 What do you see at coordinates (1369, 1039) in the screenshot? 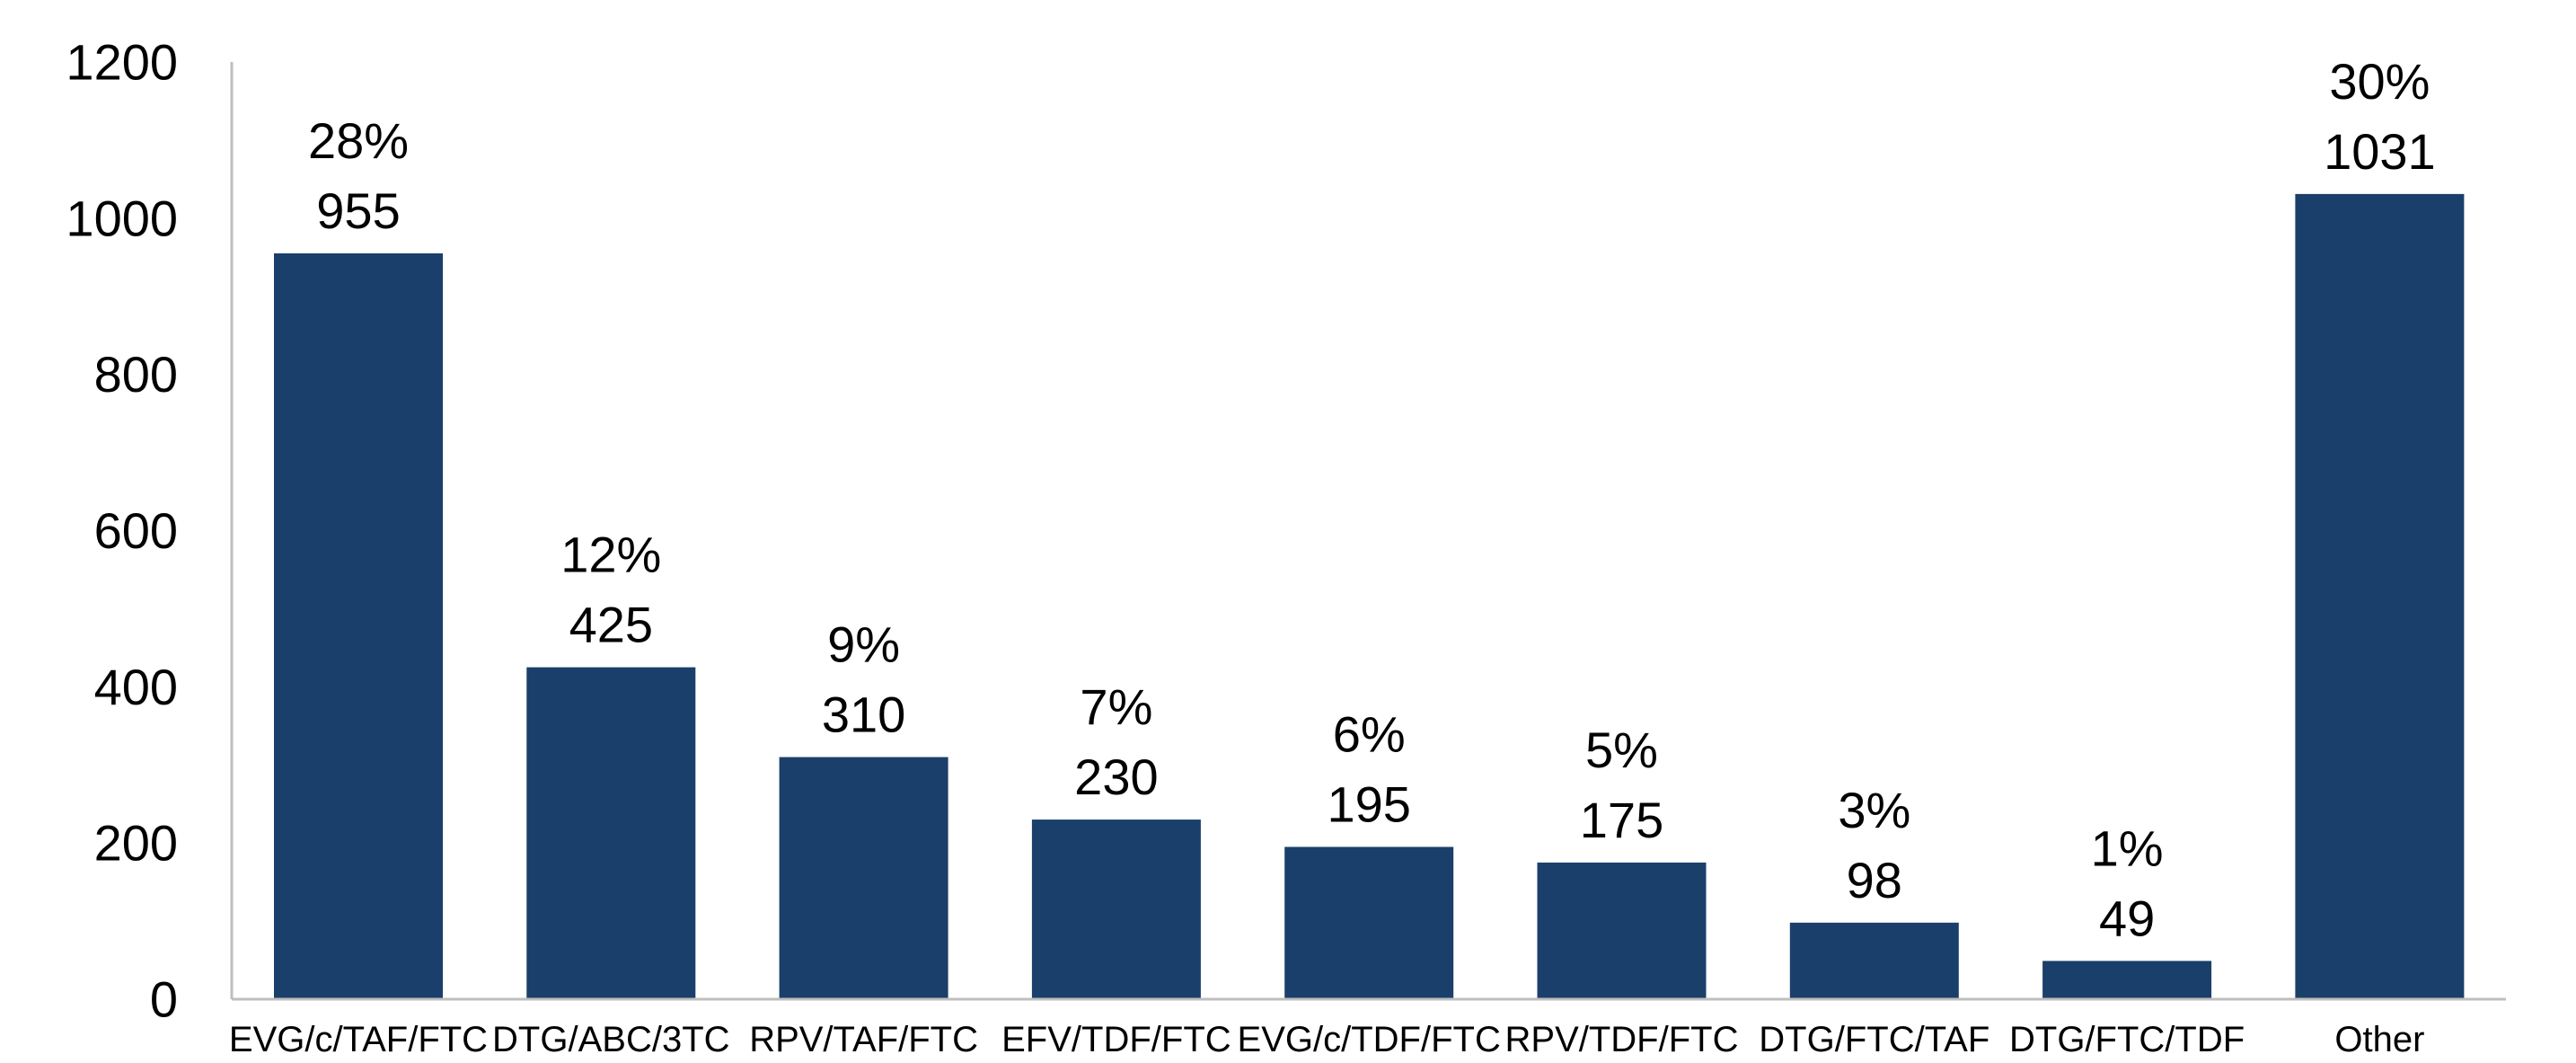
I see `x-tick-label: EVG/c/TDF/FTC` at bounding box center [1369, 1039].